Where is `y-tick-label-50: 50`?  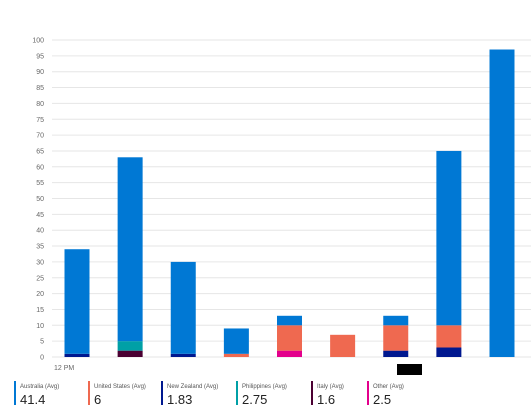
y-tick-label-50: 50 is located at coordinates (40, 199).